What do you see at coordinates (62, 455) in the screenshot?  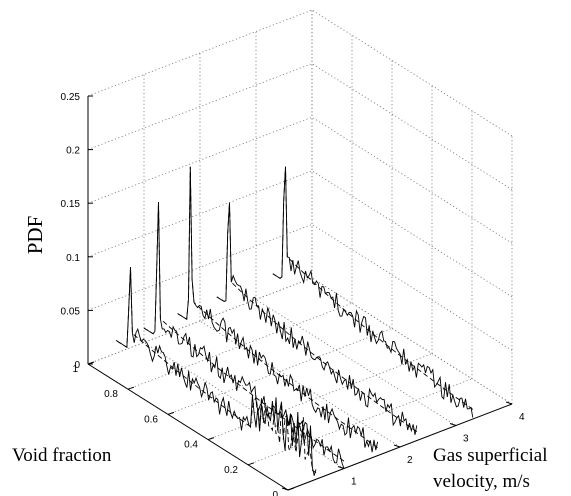 I see `x-axis-label: Void fraction` at bounding box center [62, 455].